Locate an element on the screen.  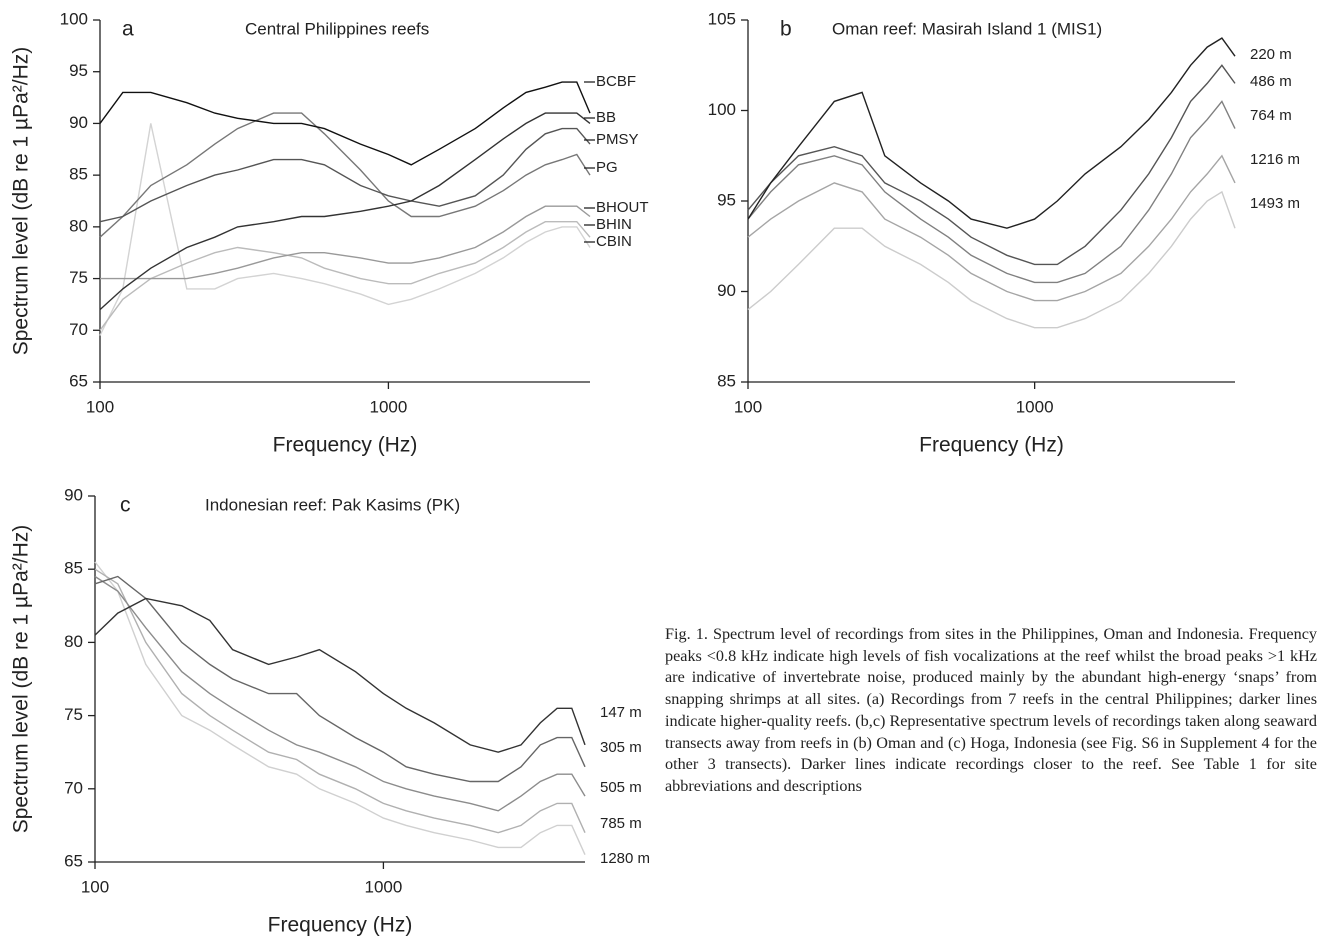
series-label: 1216 m is located at coordinates (1275, 159).